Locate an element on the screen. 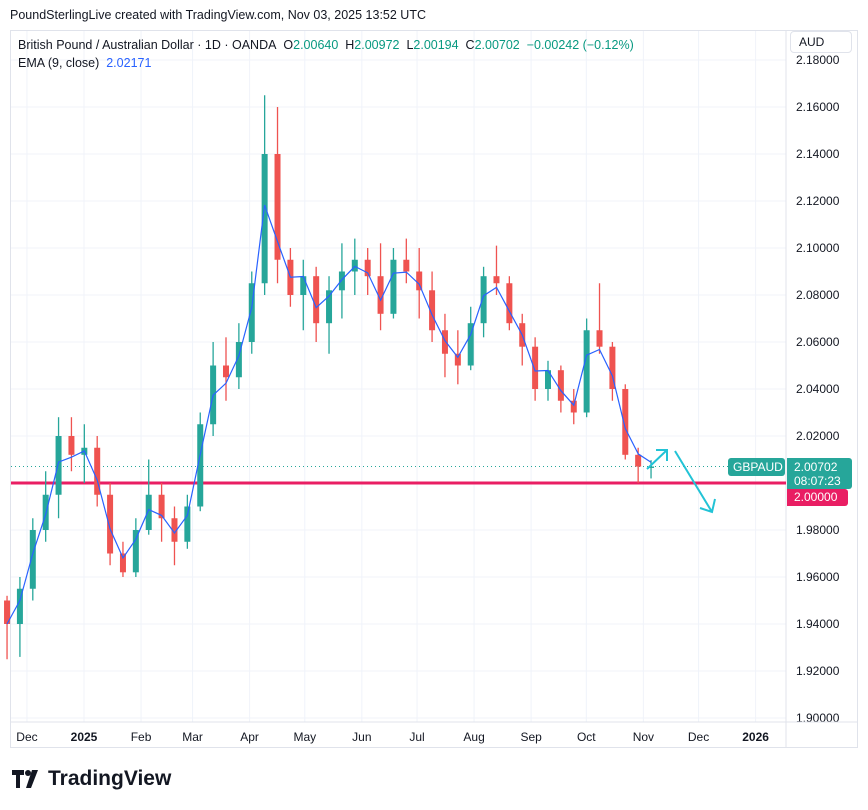  y-tick-label: 1.94000 is located at coordinates (818, 624).